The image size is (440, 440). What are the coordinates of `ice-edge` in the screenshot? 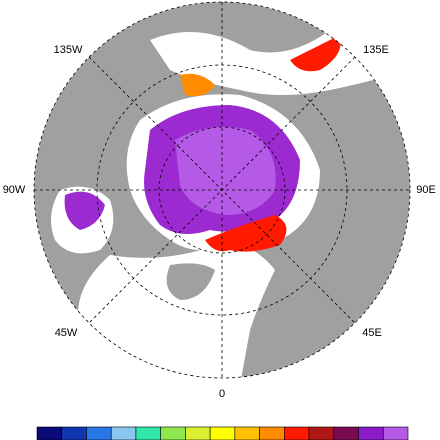 It's located at (246, 233).